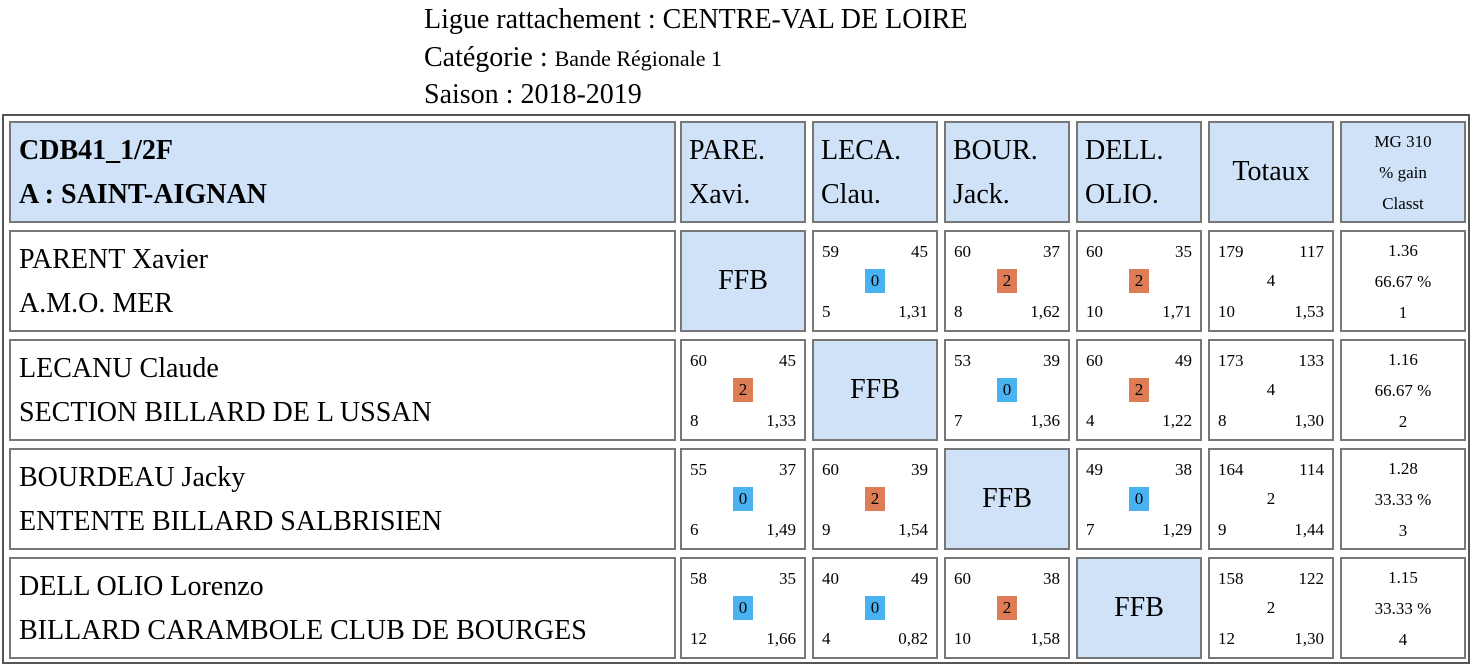  What do you see at coordinates (1403, 530) in the screenshot?
I see `rank: 3` at bounding box center [1403, 530].